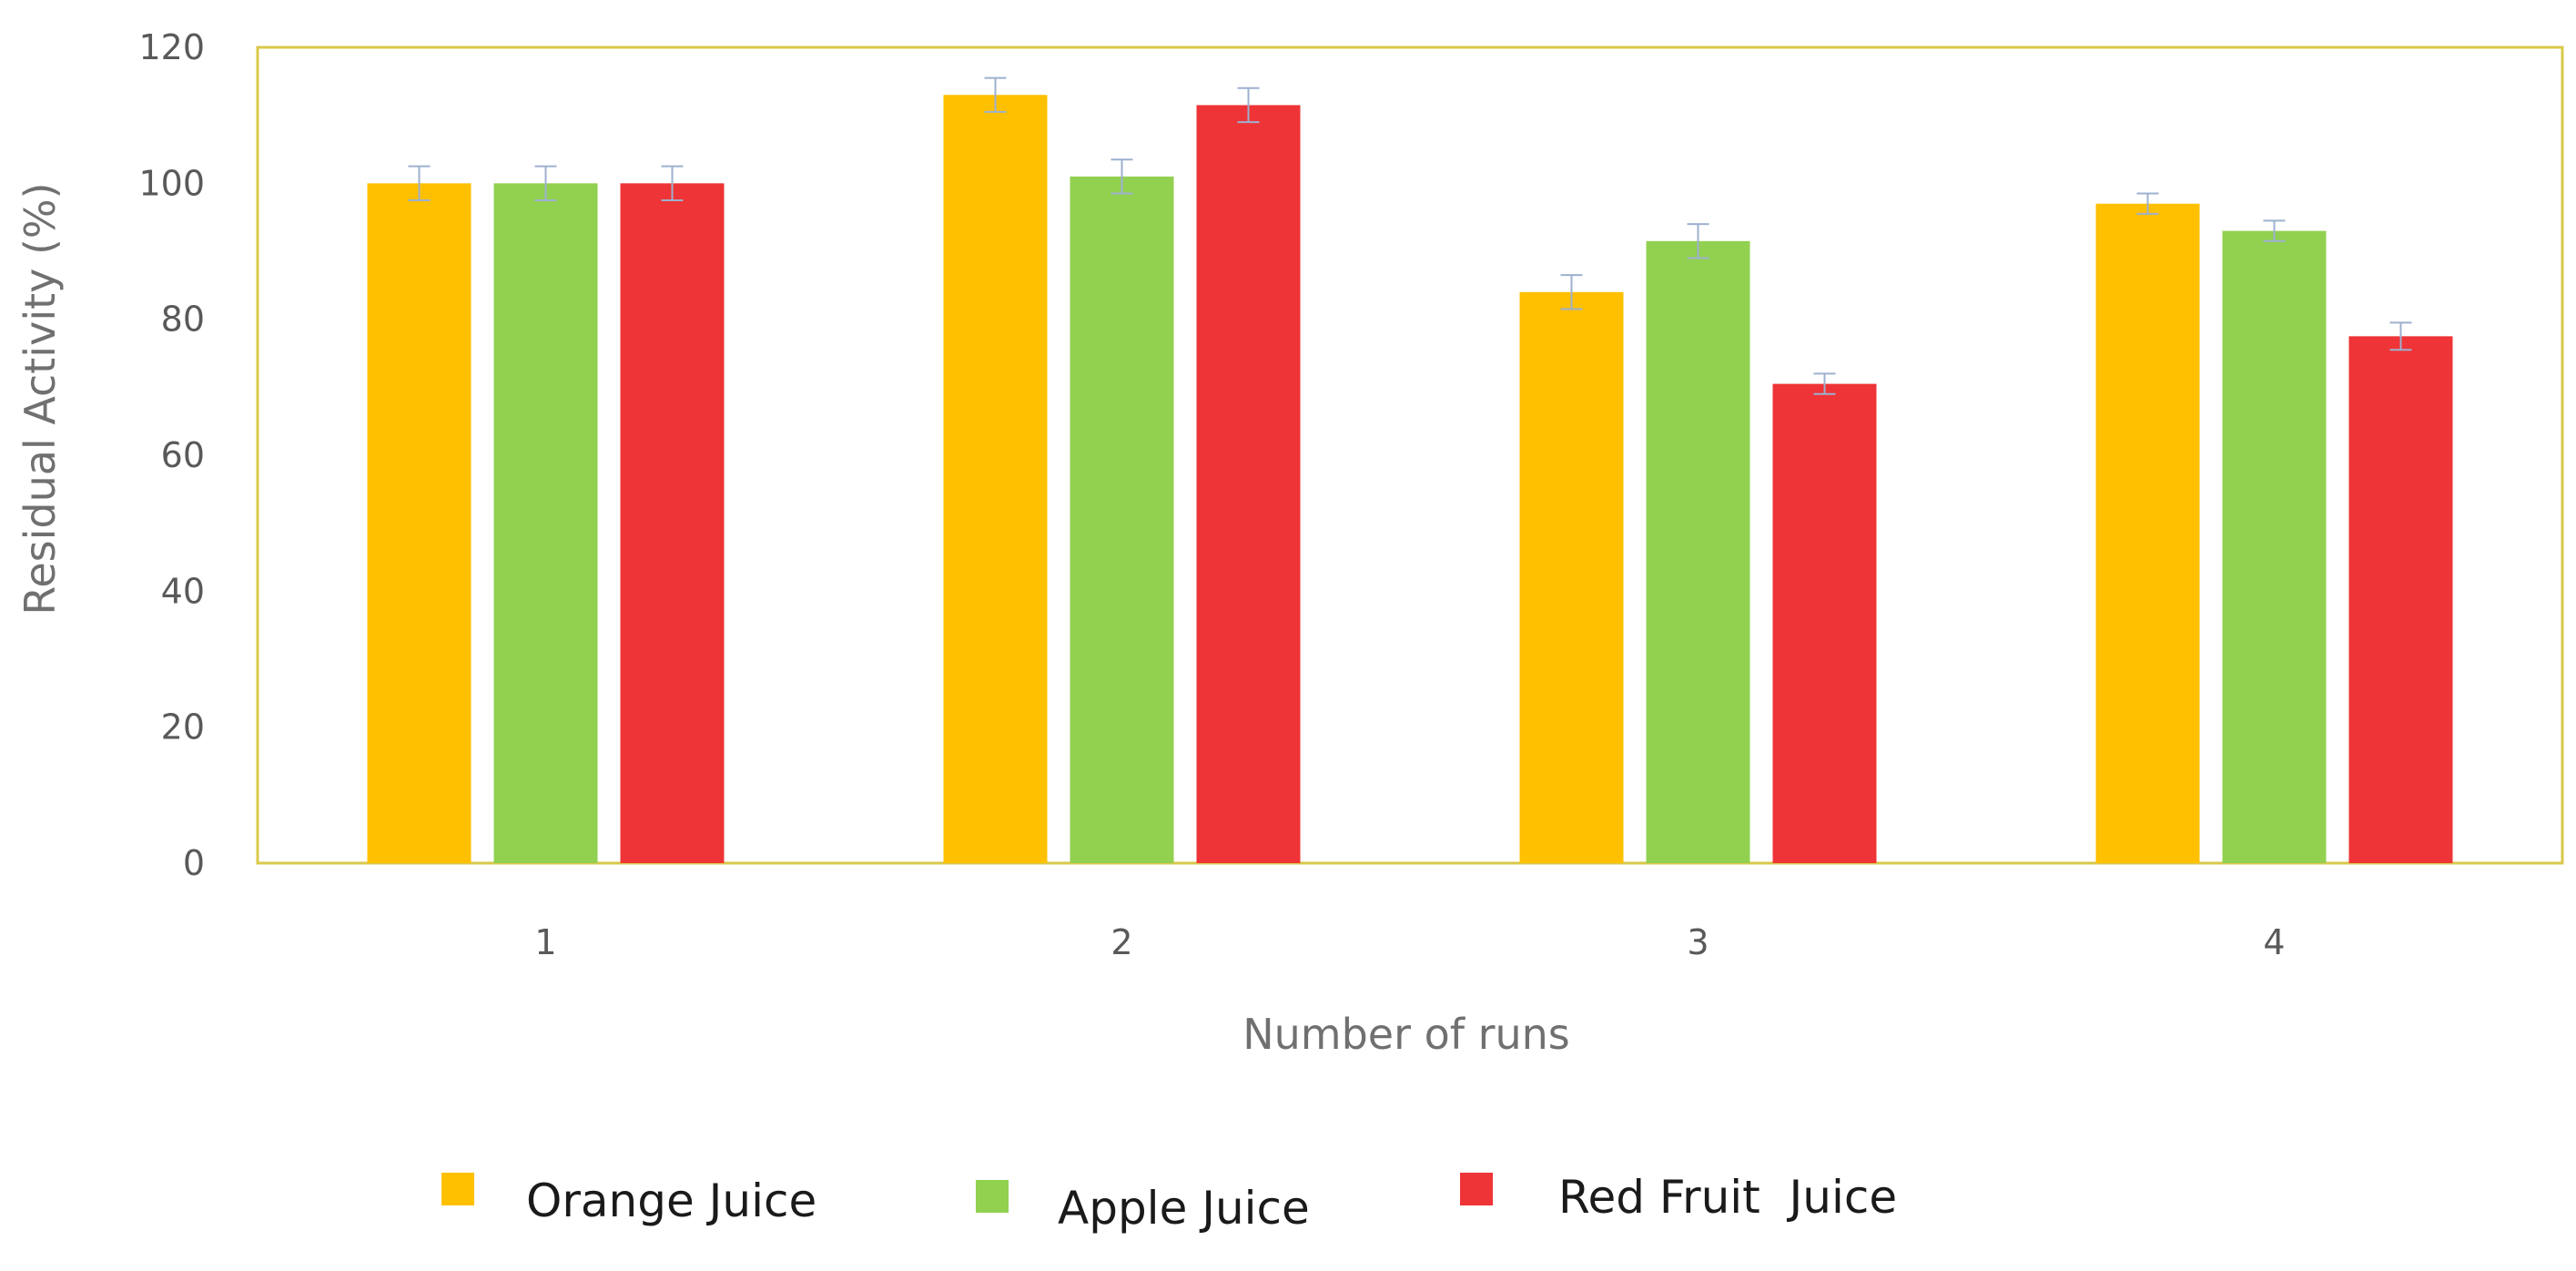 Image resolution: width=2576 pixels, height=1271 pixels. I want to click on legend-label: Apple Juice, so click(1184, 1209).